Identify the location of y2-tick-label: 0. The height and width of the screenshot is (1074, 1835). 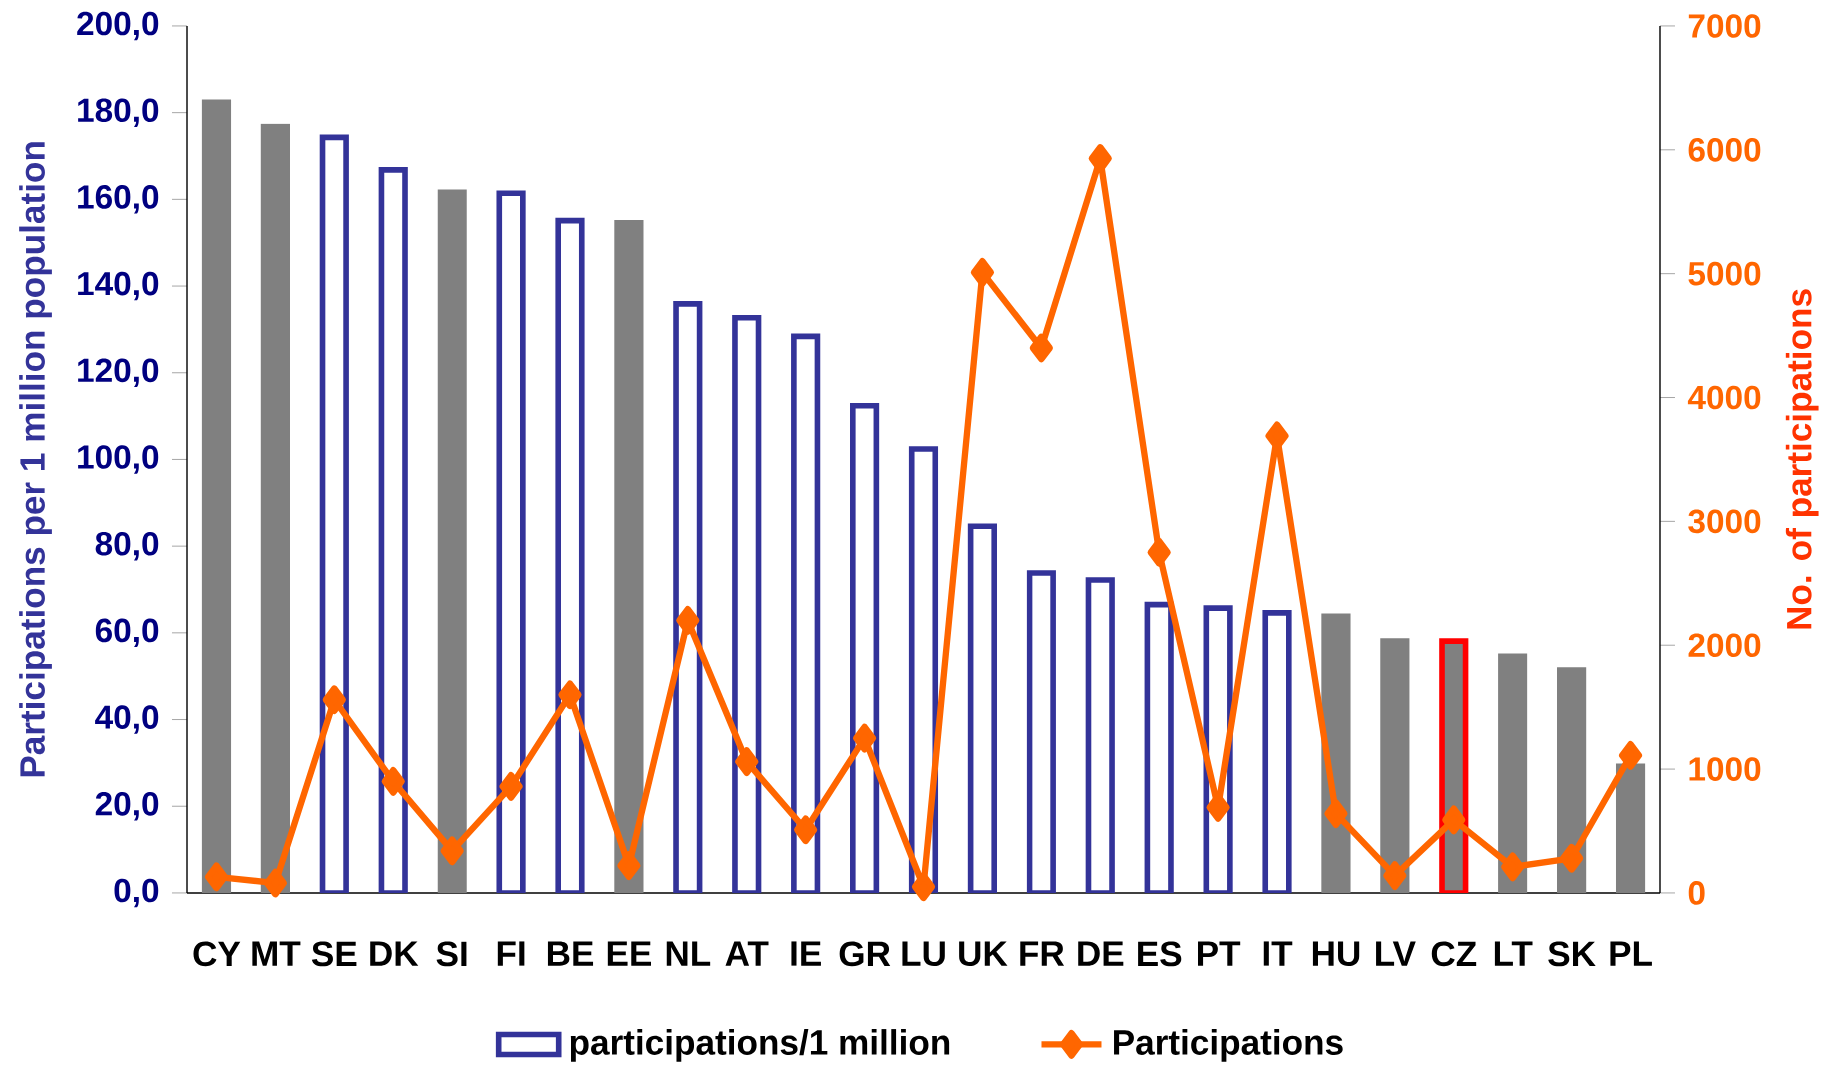
(1696, 893).